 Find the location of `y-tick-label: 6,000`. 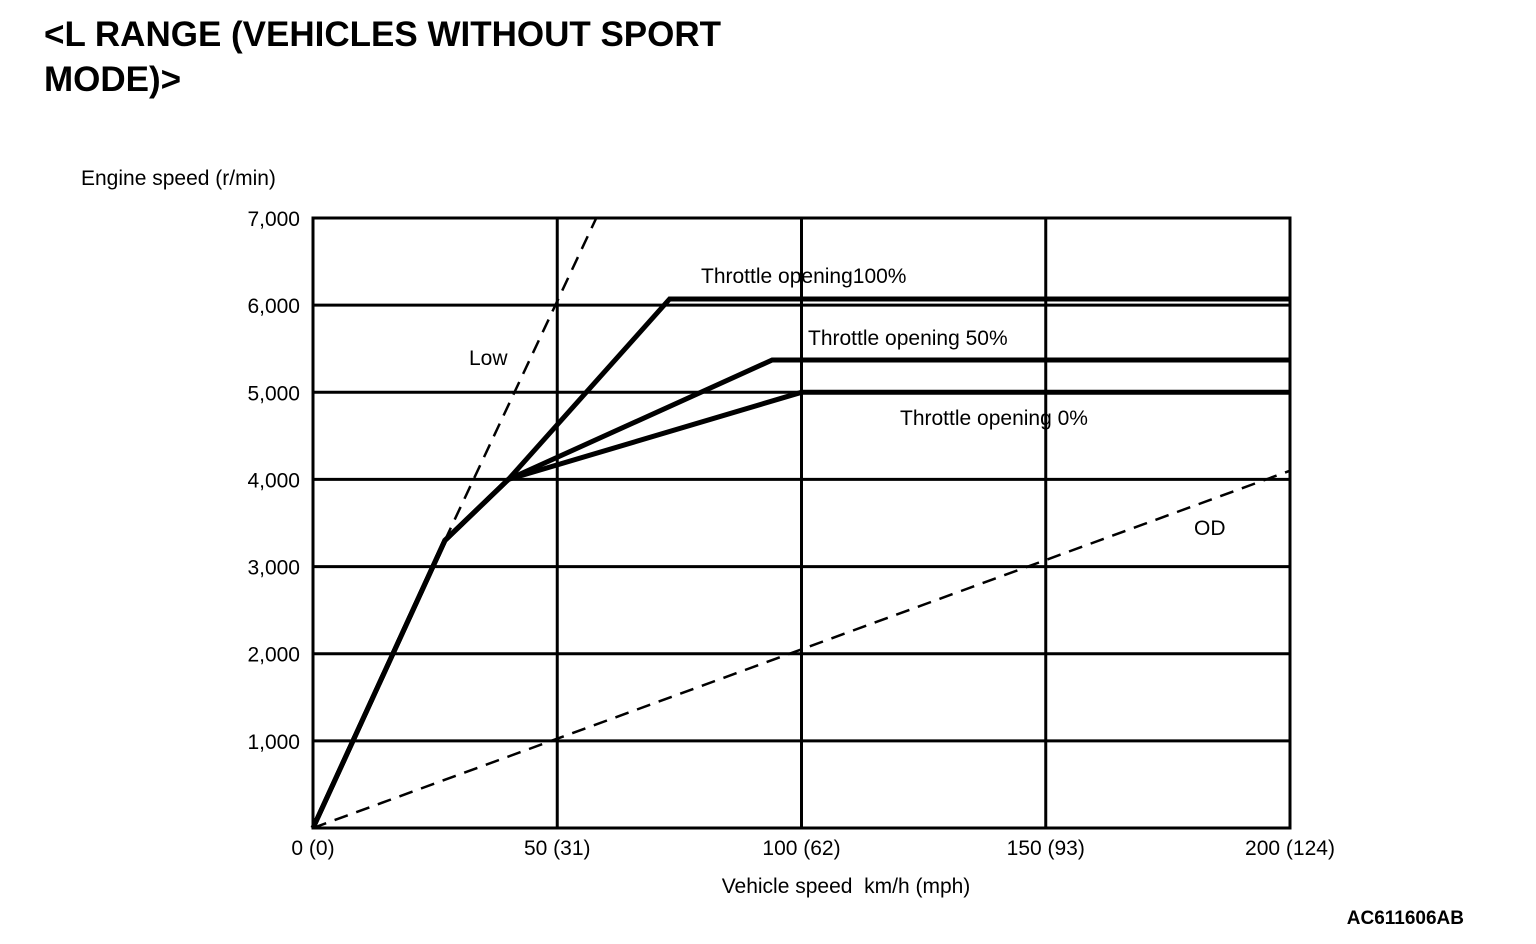

y-tick-label: 6,000 is located at coordinates (273, 306).